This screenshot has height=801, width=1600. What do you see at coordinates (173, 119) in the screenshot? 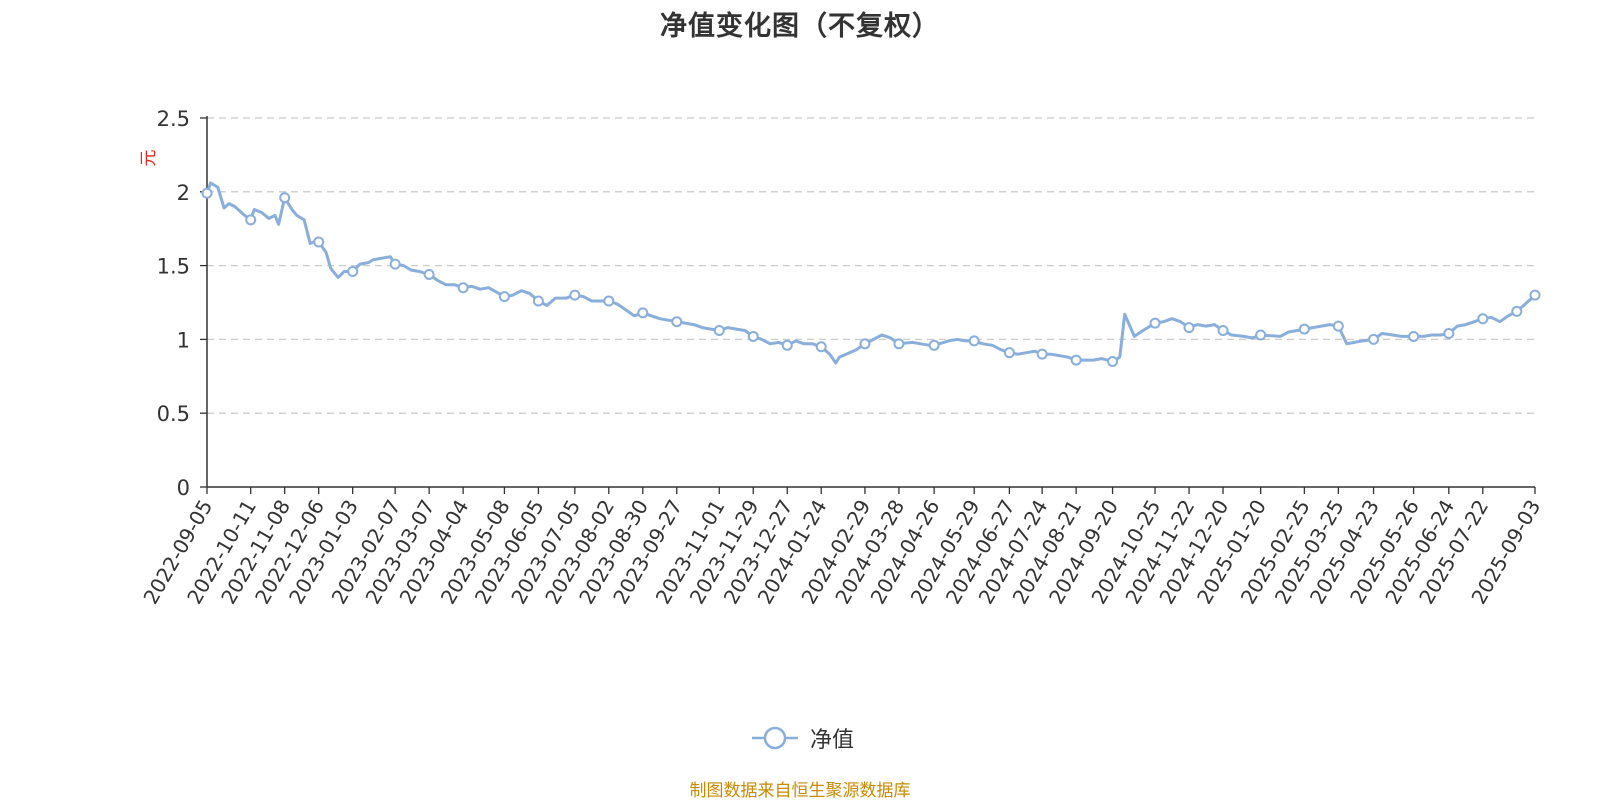
I see `y-tick-label: 2.5` at bounding box center [173, 119].